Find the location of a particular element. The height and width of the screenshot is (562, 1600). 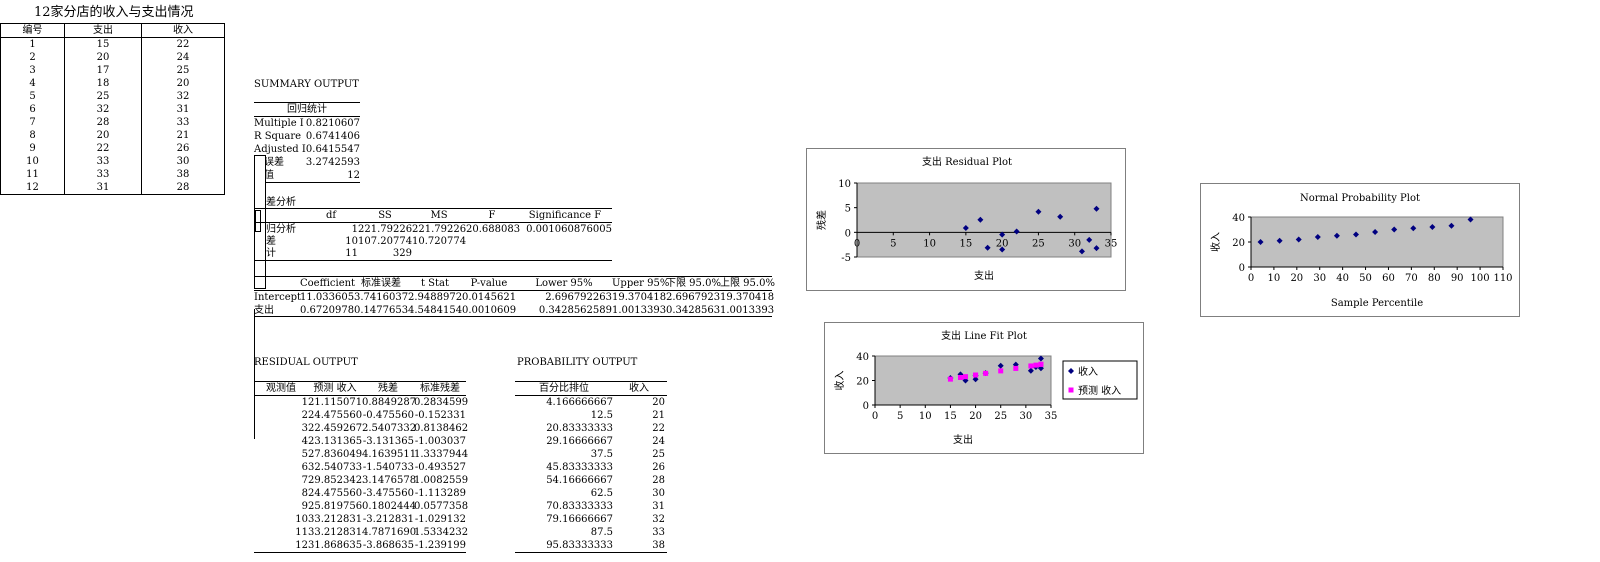

residual-cell: 2.5407332 is located at coordinates (389, 428).